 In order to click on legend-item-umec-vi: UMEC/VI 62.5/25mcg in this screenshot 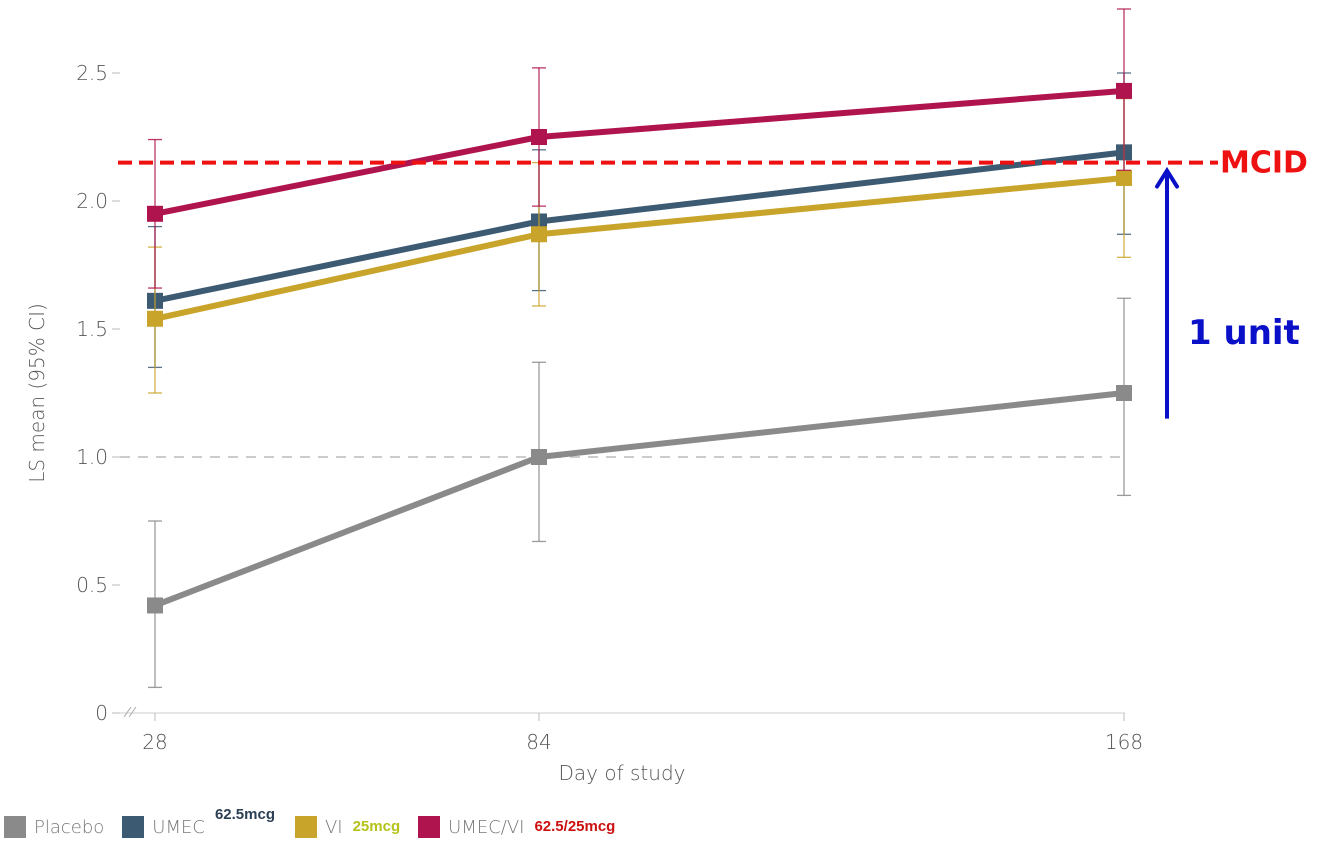, I will do `click(516, 827)`.